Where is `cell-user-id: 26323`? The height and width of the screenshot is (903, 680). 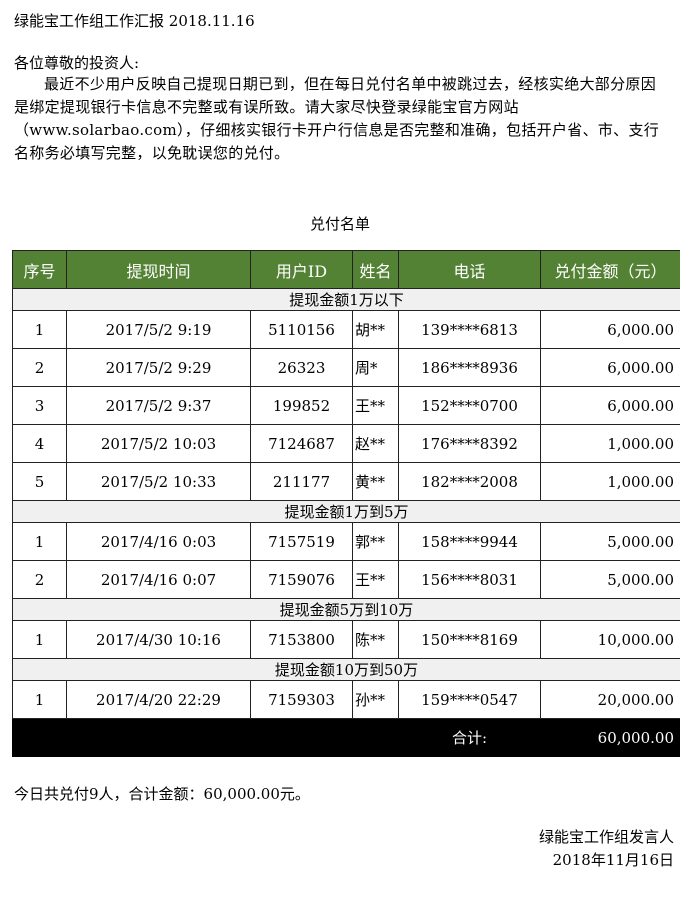 cell-user-id: 26323 is located at coordinates (301, 367).